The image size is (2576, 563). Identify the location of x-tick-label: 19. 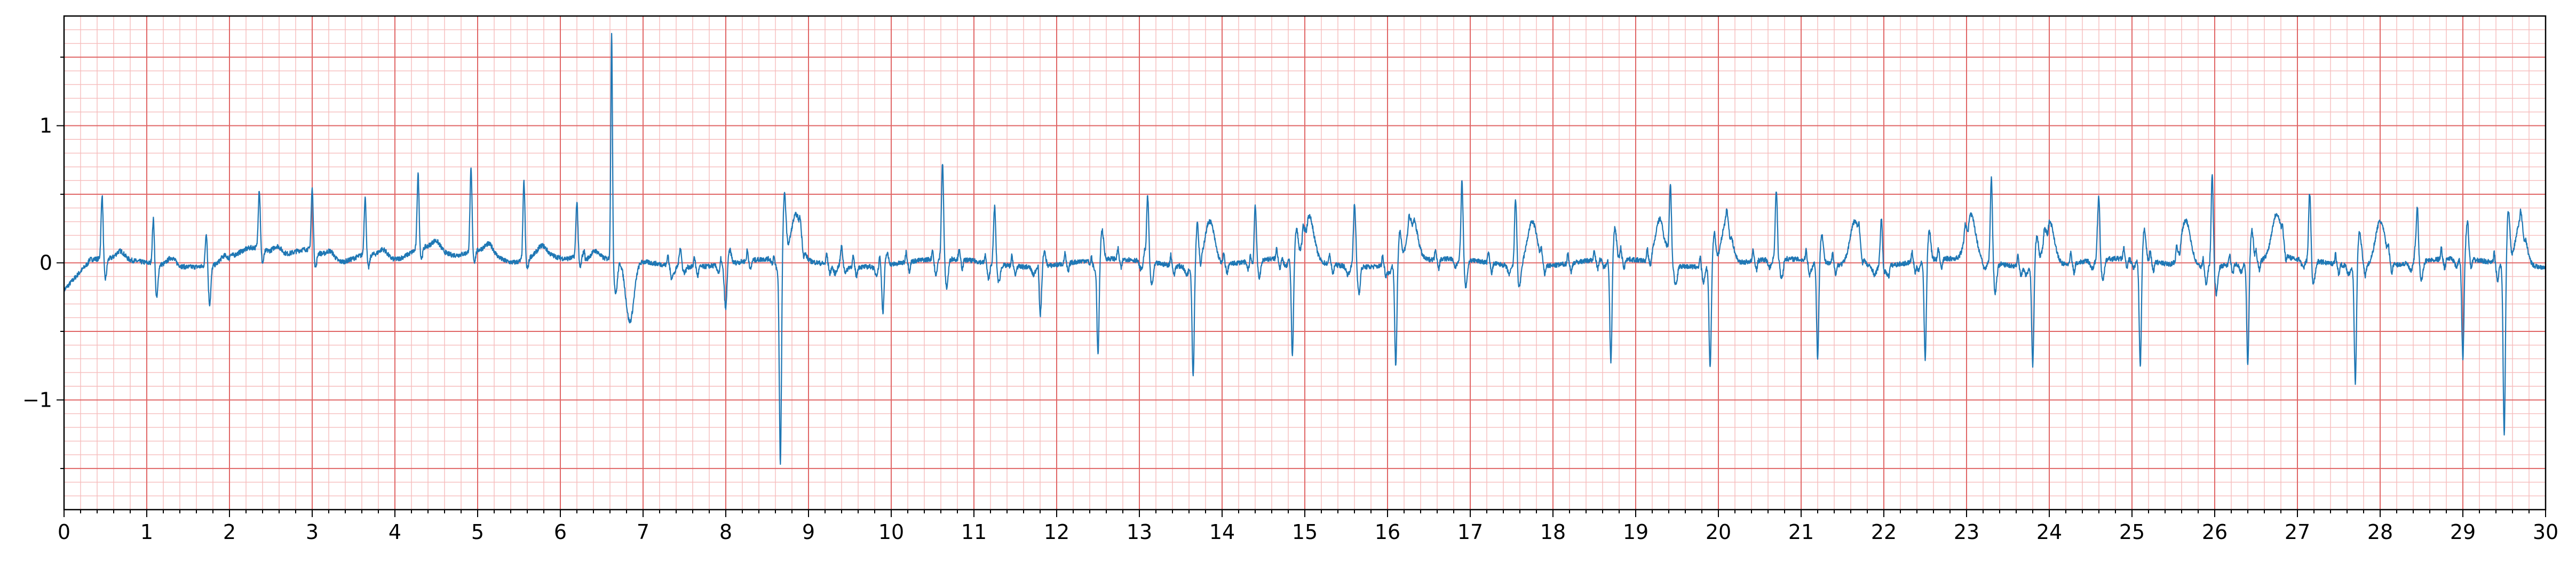
(1635, 532).